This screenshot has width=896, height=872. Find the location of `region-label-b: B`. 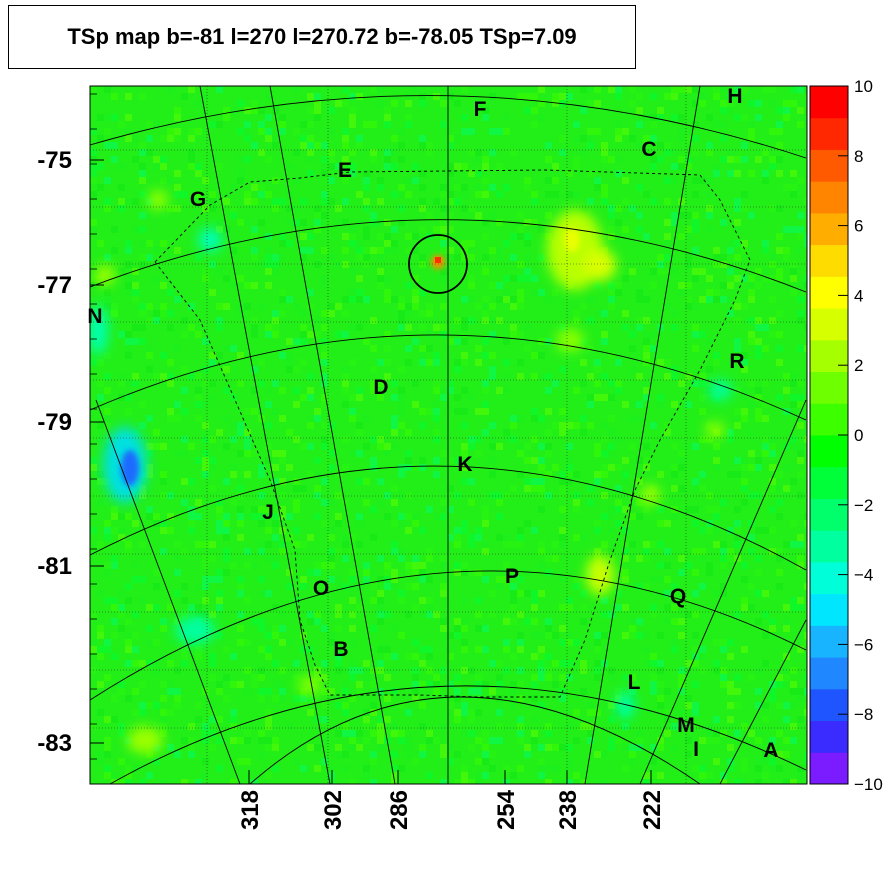

region-label-b: B is located at coordinates (340, 649).